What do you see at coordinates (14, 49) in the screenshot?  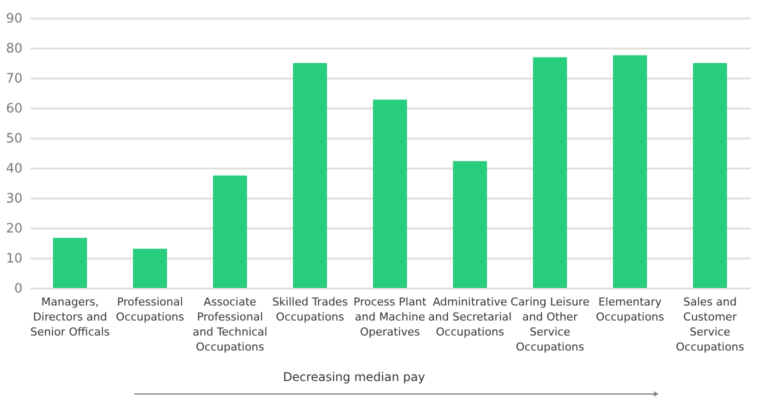 I see `y-tick-label: 80` at bounding box center [14, 49].